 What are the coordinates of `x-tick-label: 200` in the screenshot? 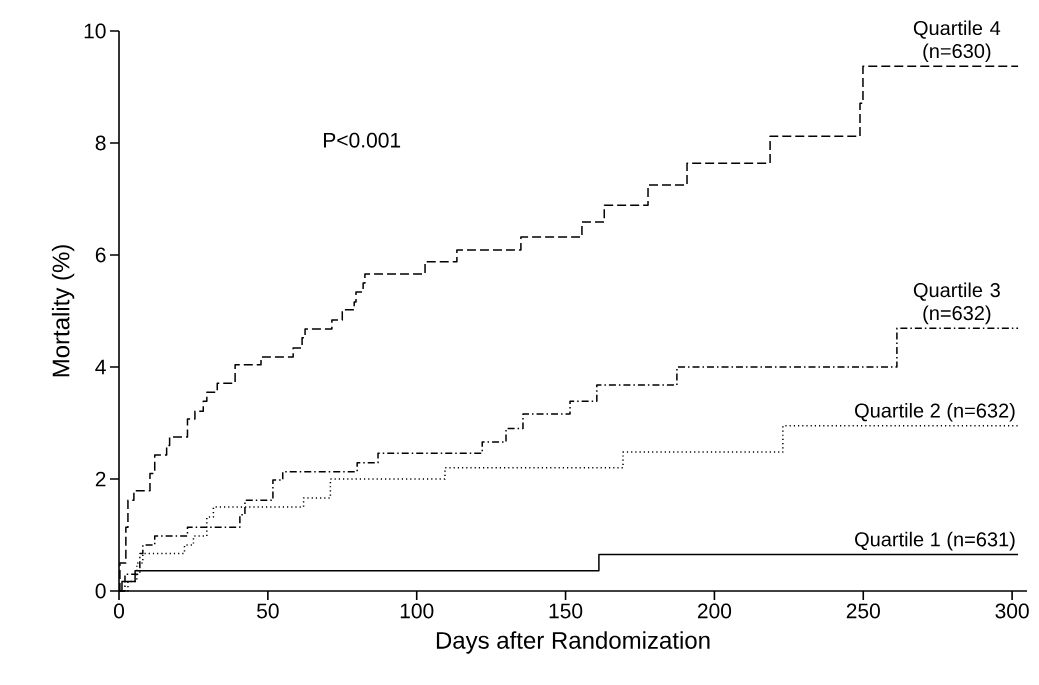 It's located at (714, 611).